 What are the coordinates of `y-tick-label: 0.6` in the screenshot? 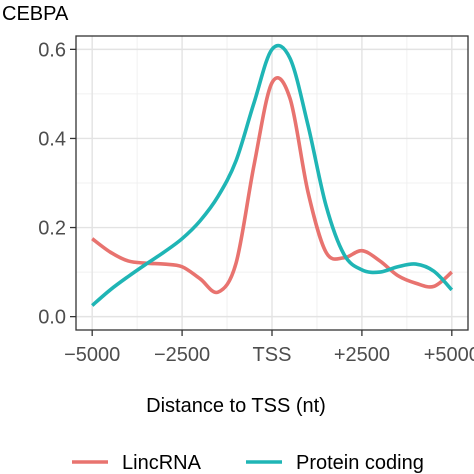 It's located at (52, 50).